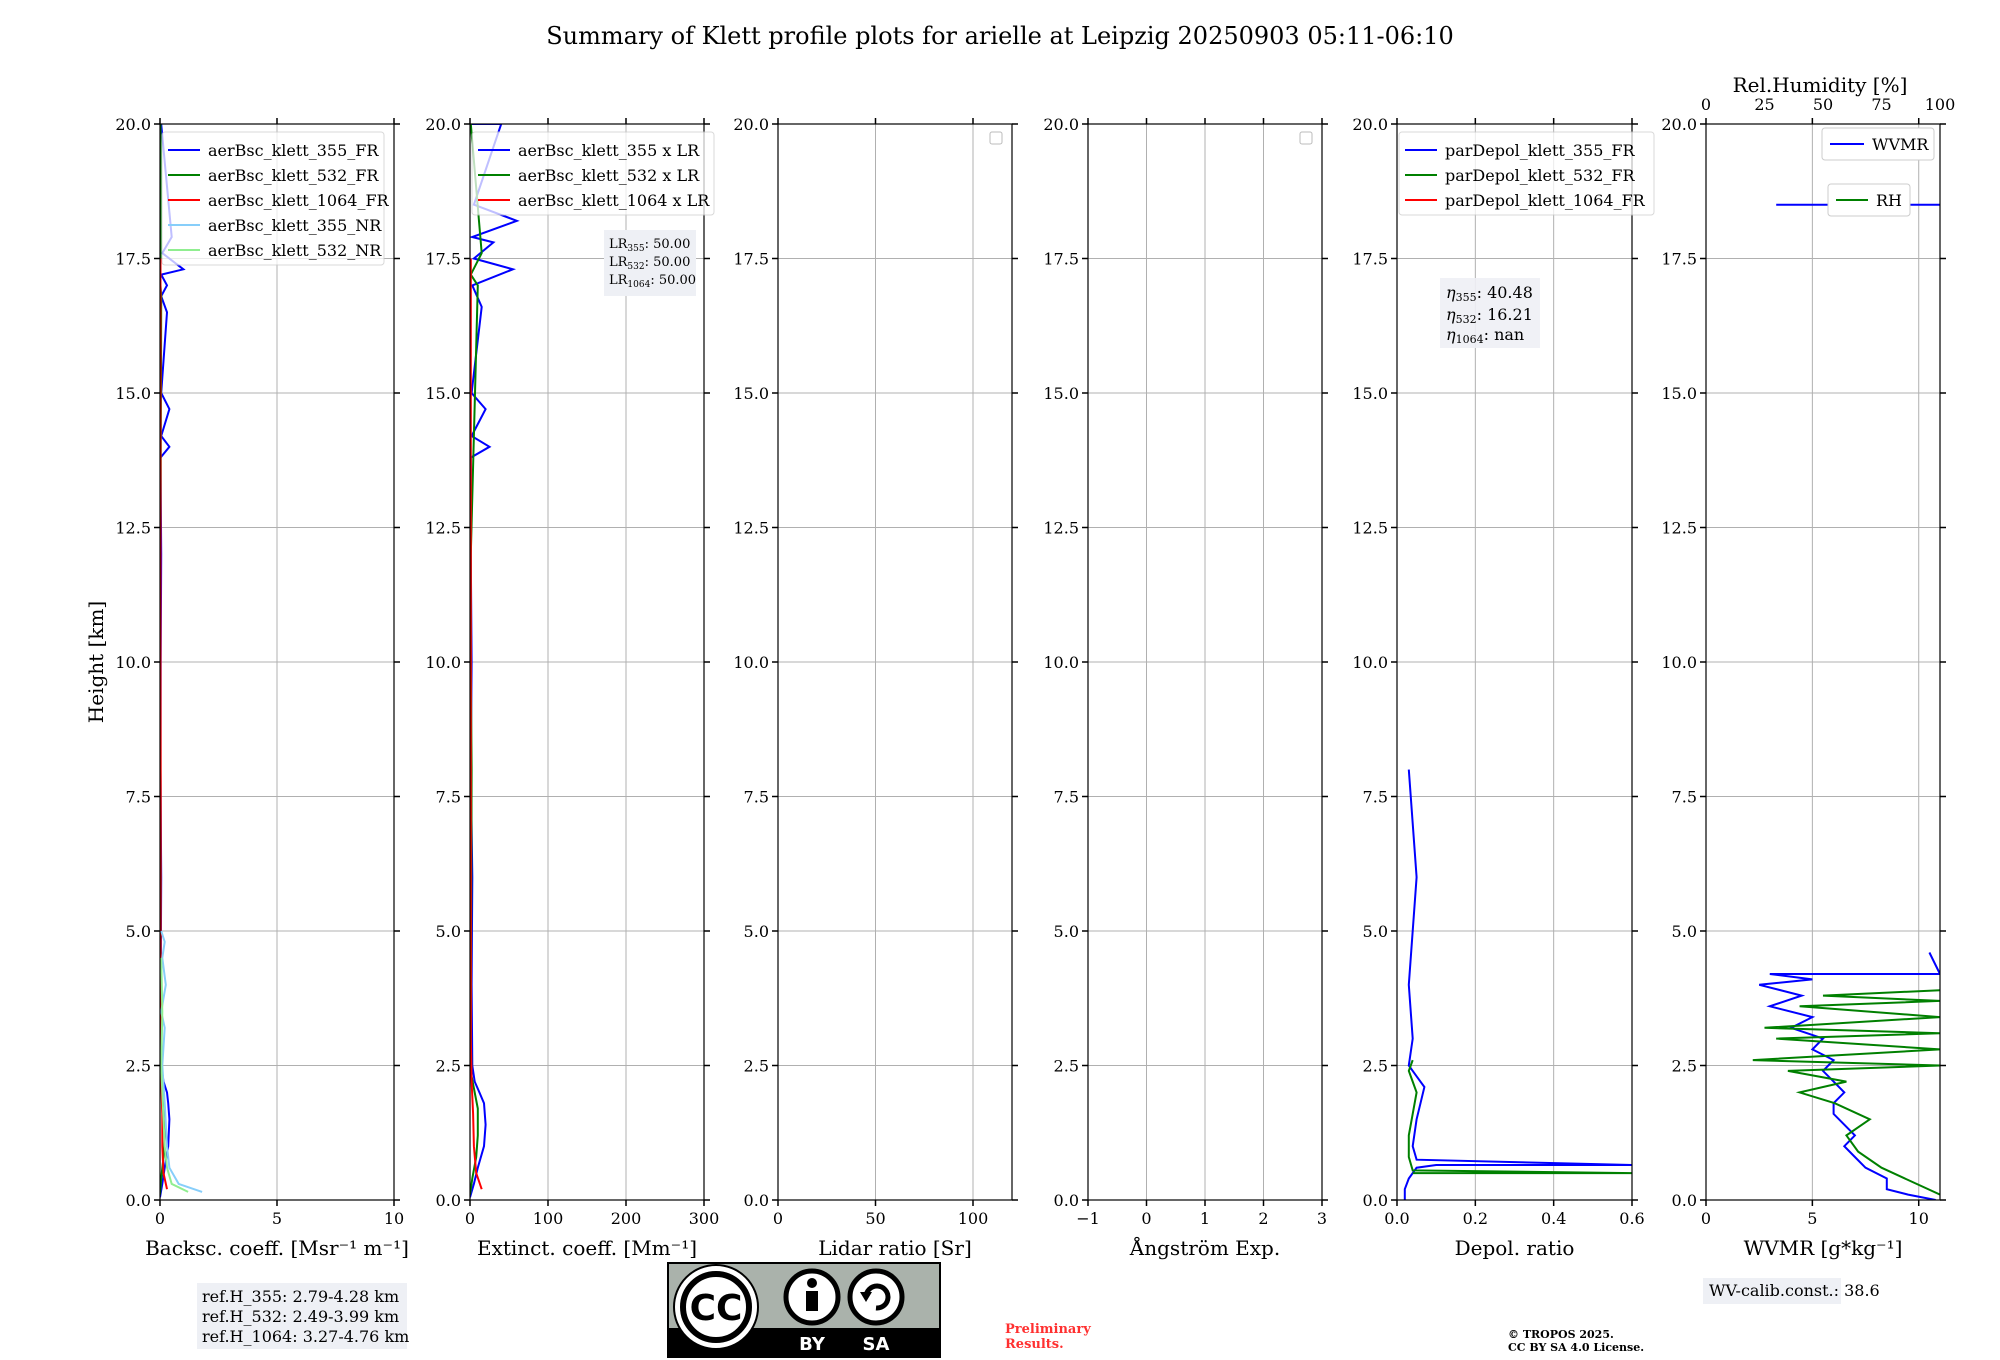  Describe the element at coordinates (1088, 1218) in the screenshot. I see `x-tick-label: −1` at that location.